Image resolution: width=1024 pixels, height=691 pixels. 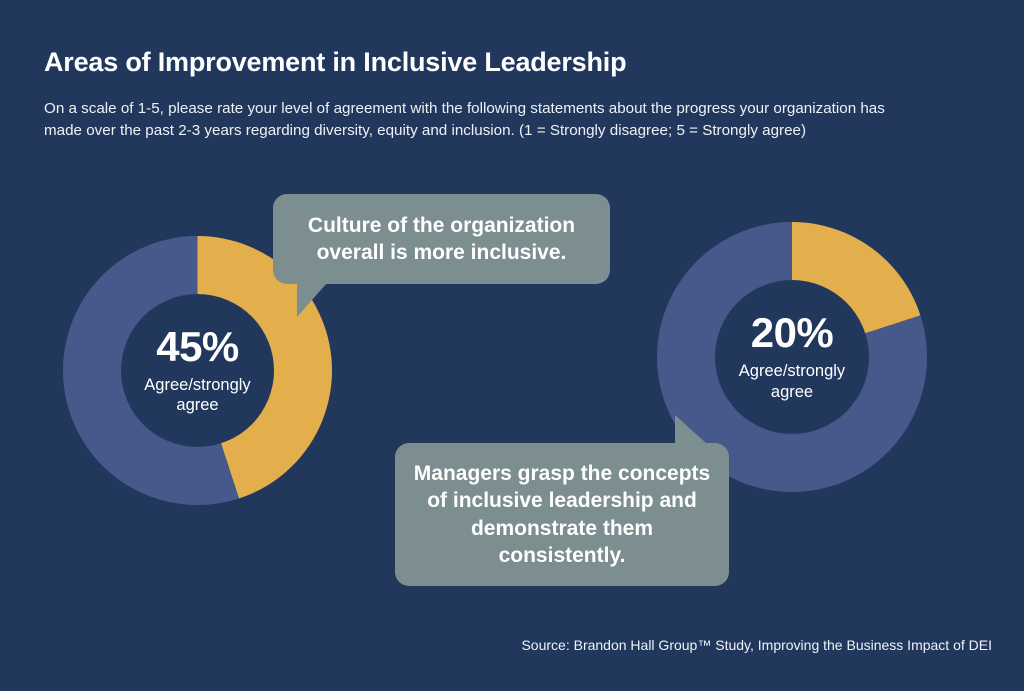 I want to click on donut-caption-managers: Agree/strongly agree, so click(x=792, y=381).